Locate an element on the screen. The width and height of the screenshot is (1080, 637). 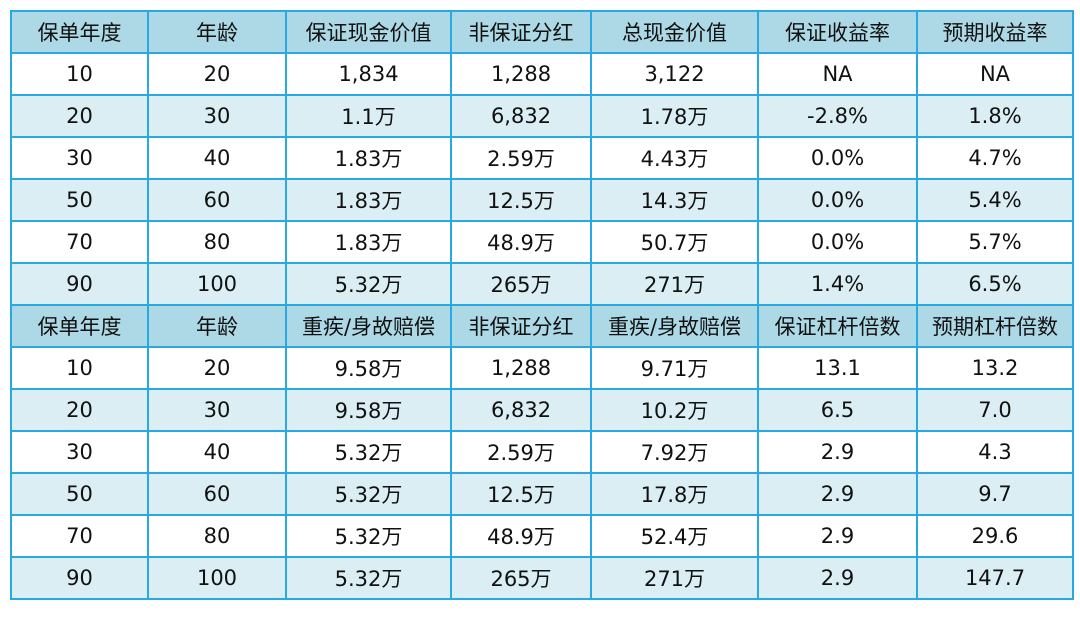
table-row: 10 20 1,834 1,288 3,122 NA NA is located at coordinates (542, 74).